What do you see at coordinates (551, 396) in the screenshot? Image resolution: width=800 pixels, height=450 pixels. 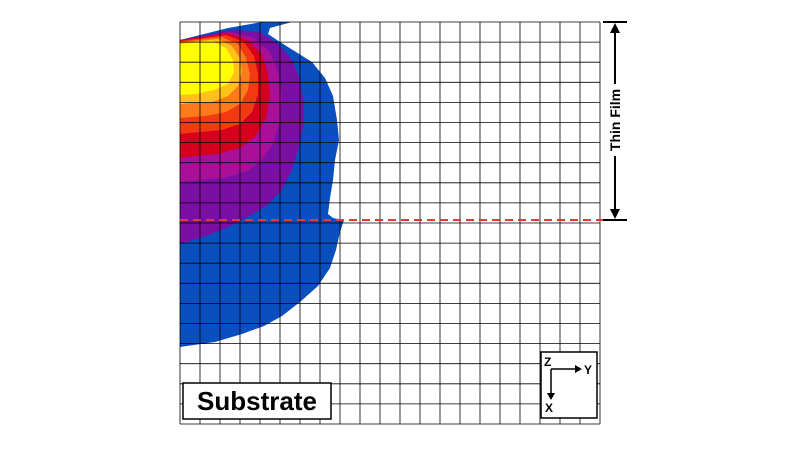 I see `x-axis-arrow-icon` at bounding box center [551, 396].